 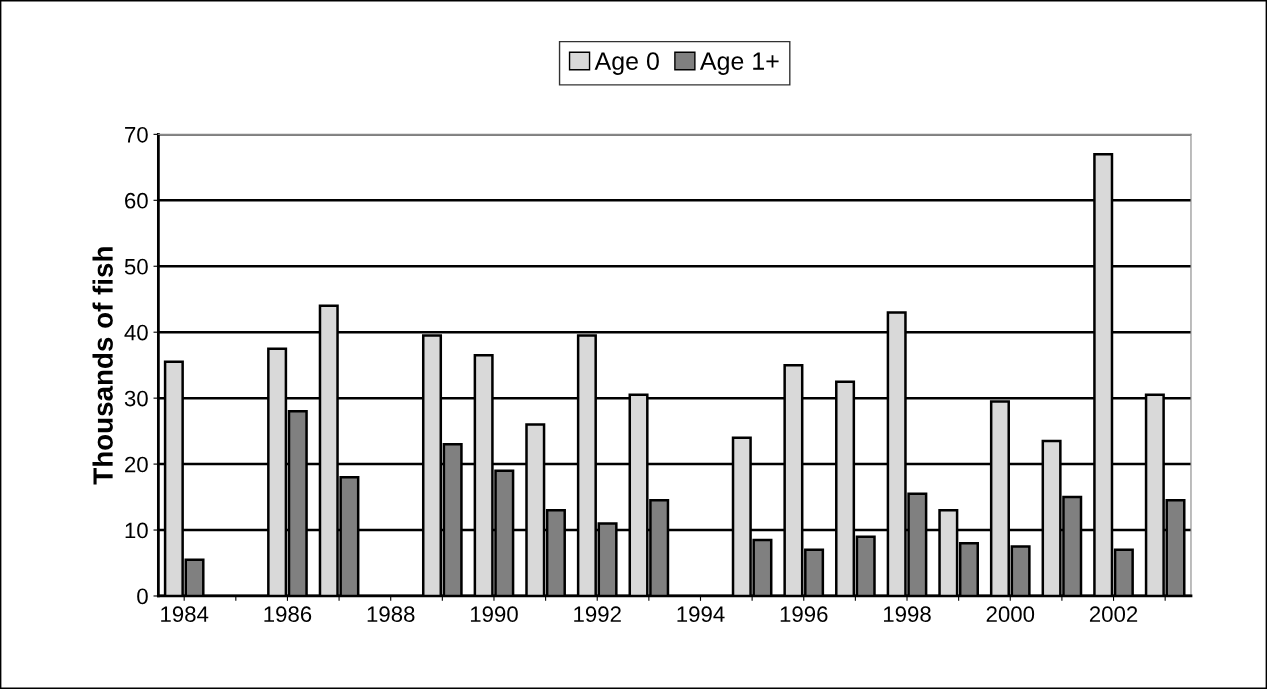 What do you see at coordinates (739, 63) in the screenshot?
I see `legend-label: Age 1+` at bounding box center [739, 63].